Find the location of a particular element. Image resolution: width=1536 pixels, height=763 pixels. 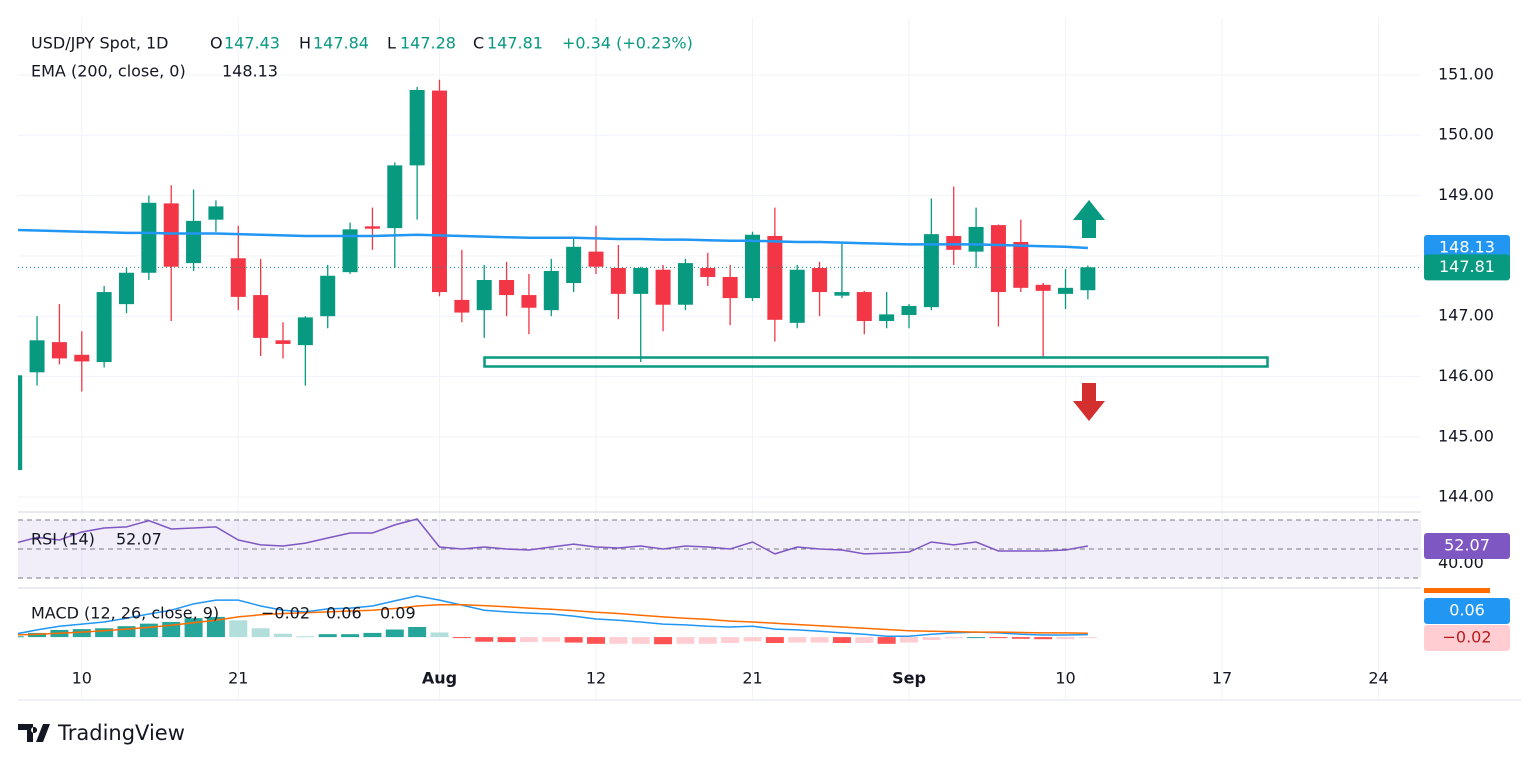

macd-line is located at coordinates (553, 616).